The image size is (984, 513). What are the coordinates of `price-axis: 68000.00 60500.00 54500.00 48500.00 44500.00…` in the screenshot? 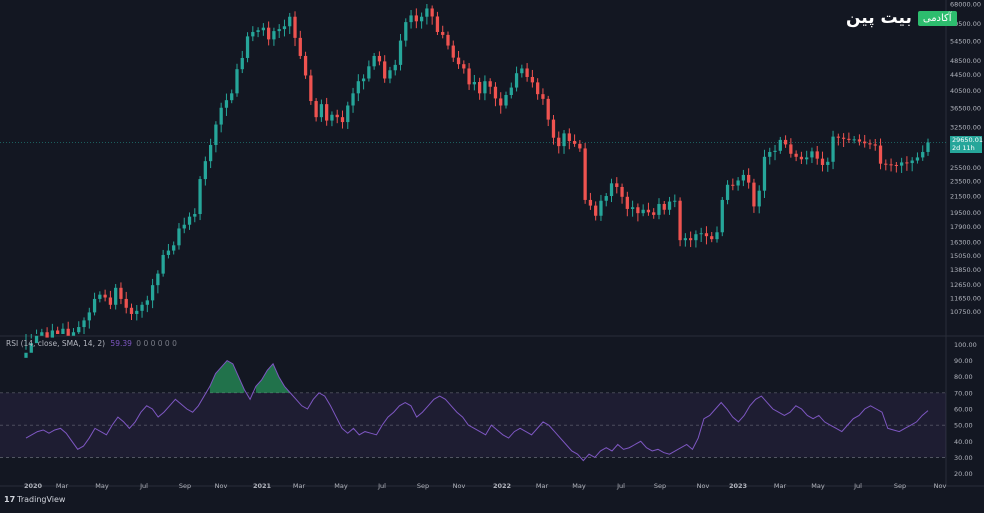 It's located at (965, 159).